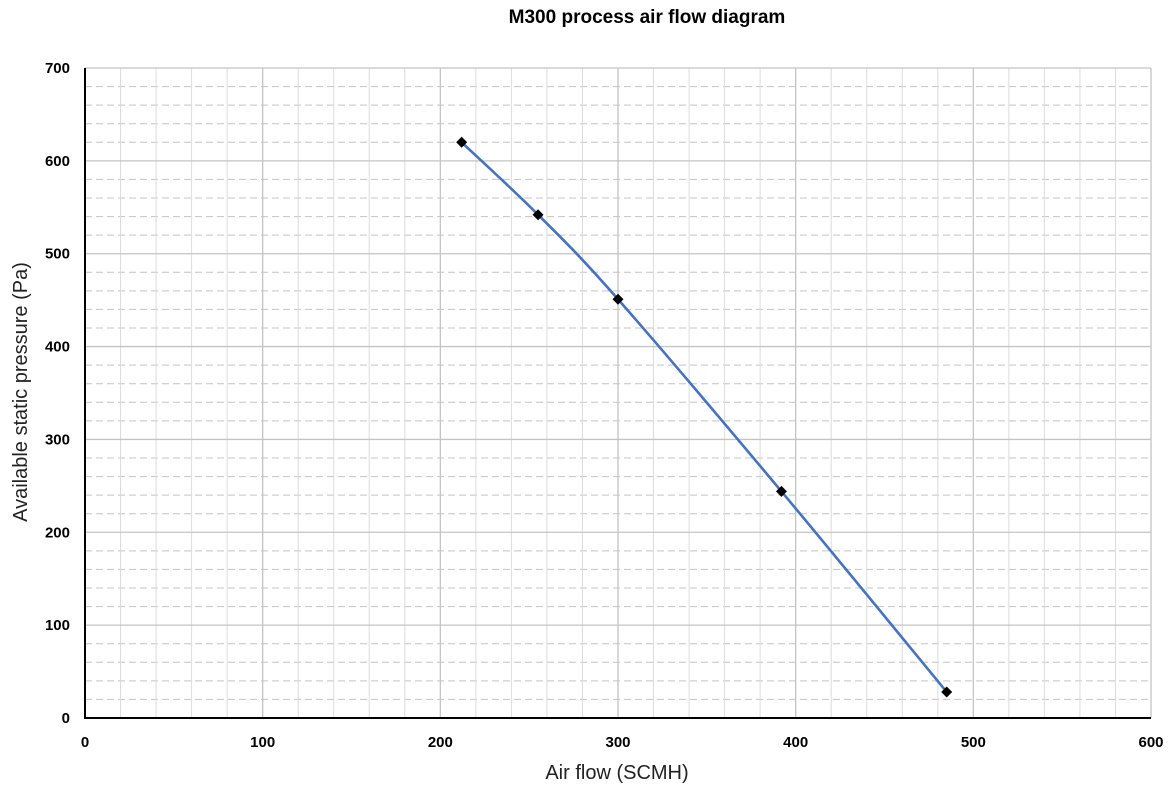 This screenshot has width=1176, height=789. I want to click on x-tick-label: 500, so click(973, 742).